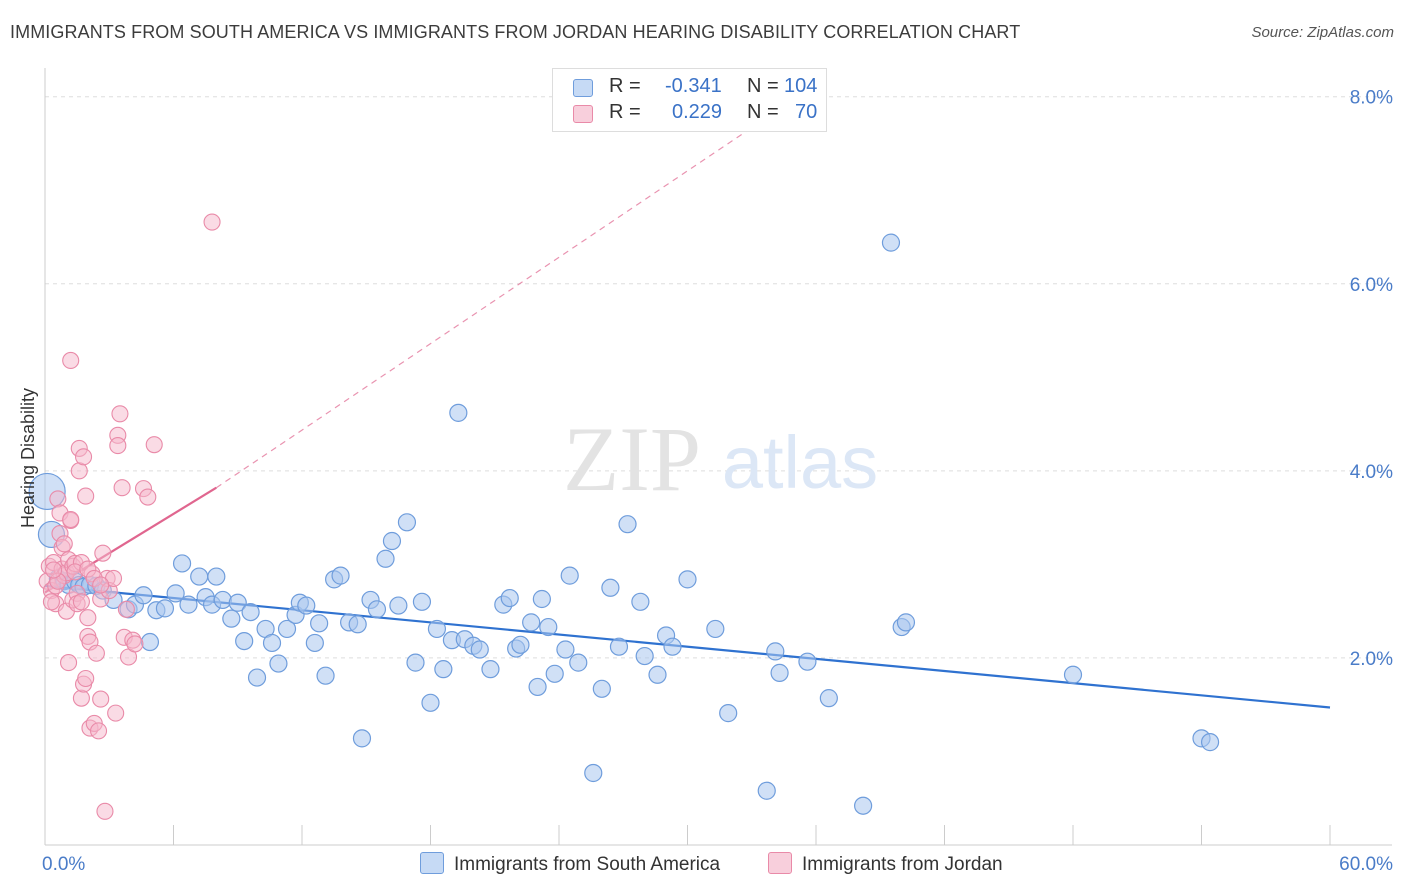  What do you see at coordinates (800, 462) in the screenshot?
I see `watermark-atlas: atlas` at bounding box center [800, 462].